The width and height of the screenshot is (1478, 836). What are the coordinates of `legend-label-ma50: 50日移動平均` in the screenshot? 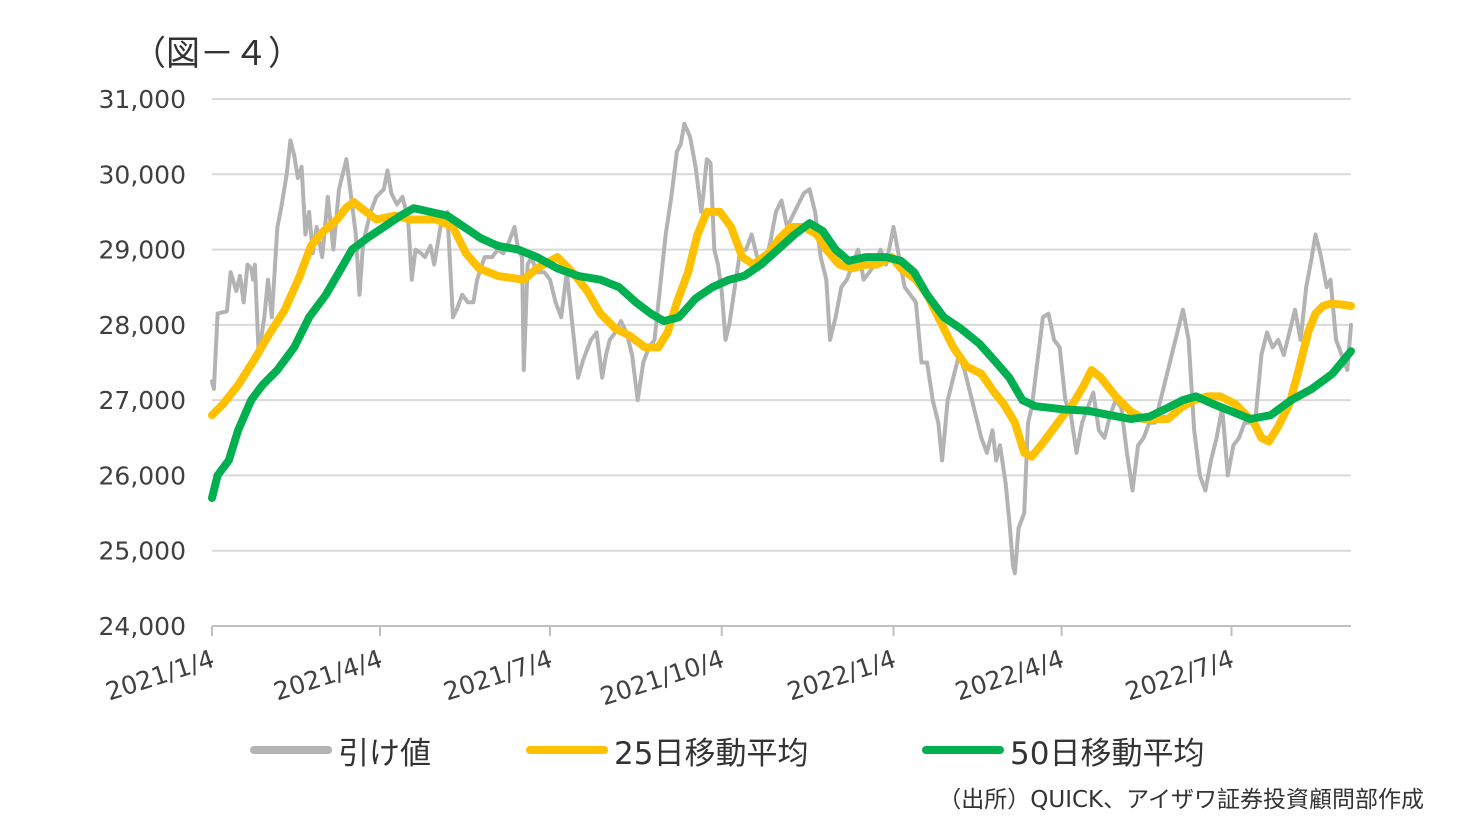 It's located at (1107, 753).